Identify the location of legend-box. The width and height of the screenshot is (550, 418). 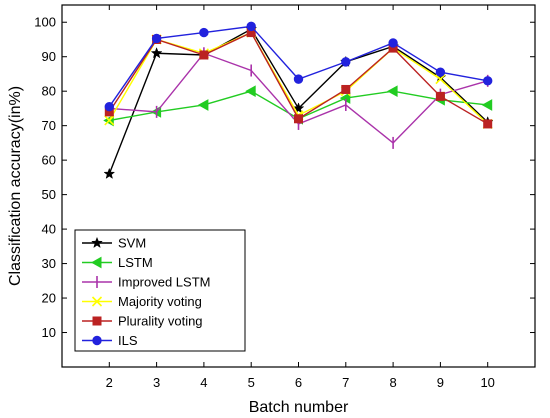
(160, 290).